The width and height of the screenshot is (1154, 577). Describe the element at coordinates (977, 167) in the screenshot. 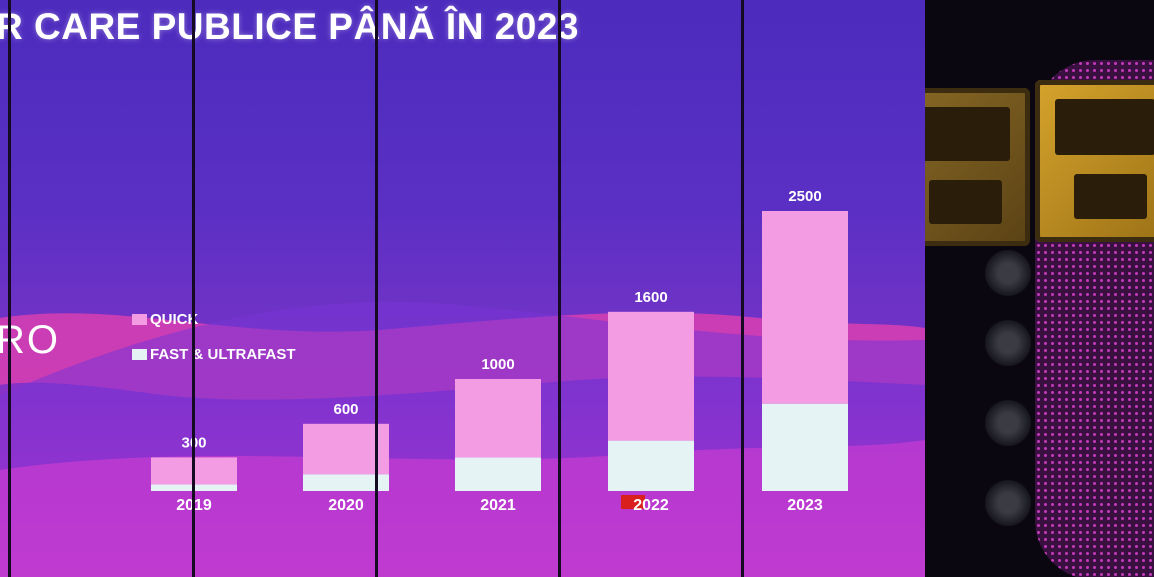

I see `speaker-left` at that location.